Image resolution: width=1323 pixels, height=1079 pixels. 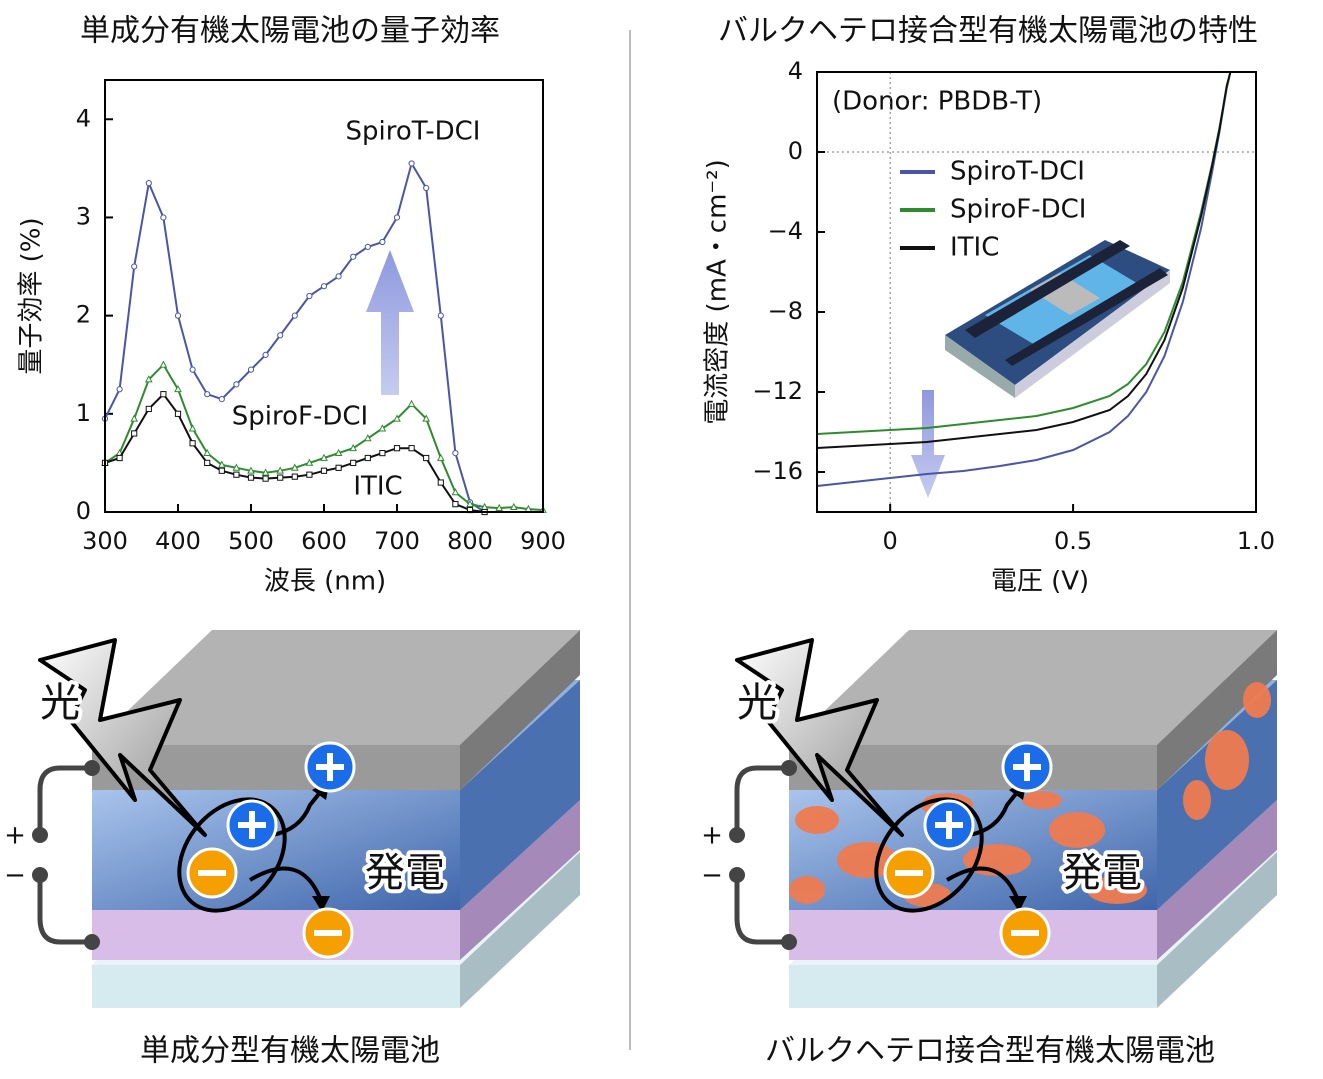 What do you see at coordinates (290, 1051) in the screenshot?
I see `caption: 単成分型有機太陽電池` at bounding box center [290, 1051].